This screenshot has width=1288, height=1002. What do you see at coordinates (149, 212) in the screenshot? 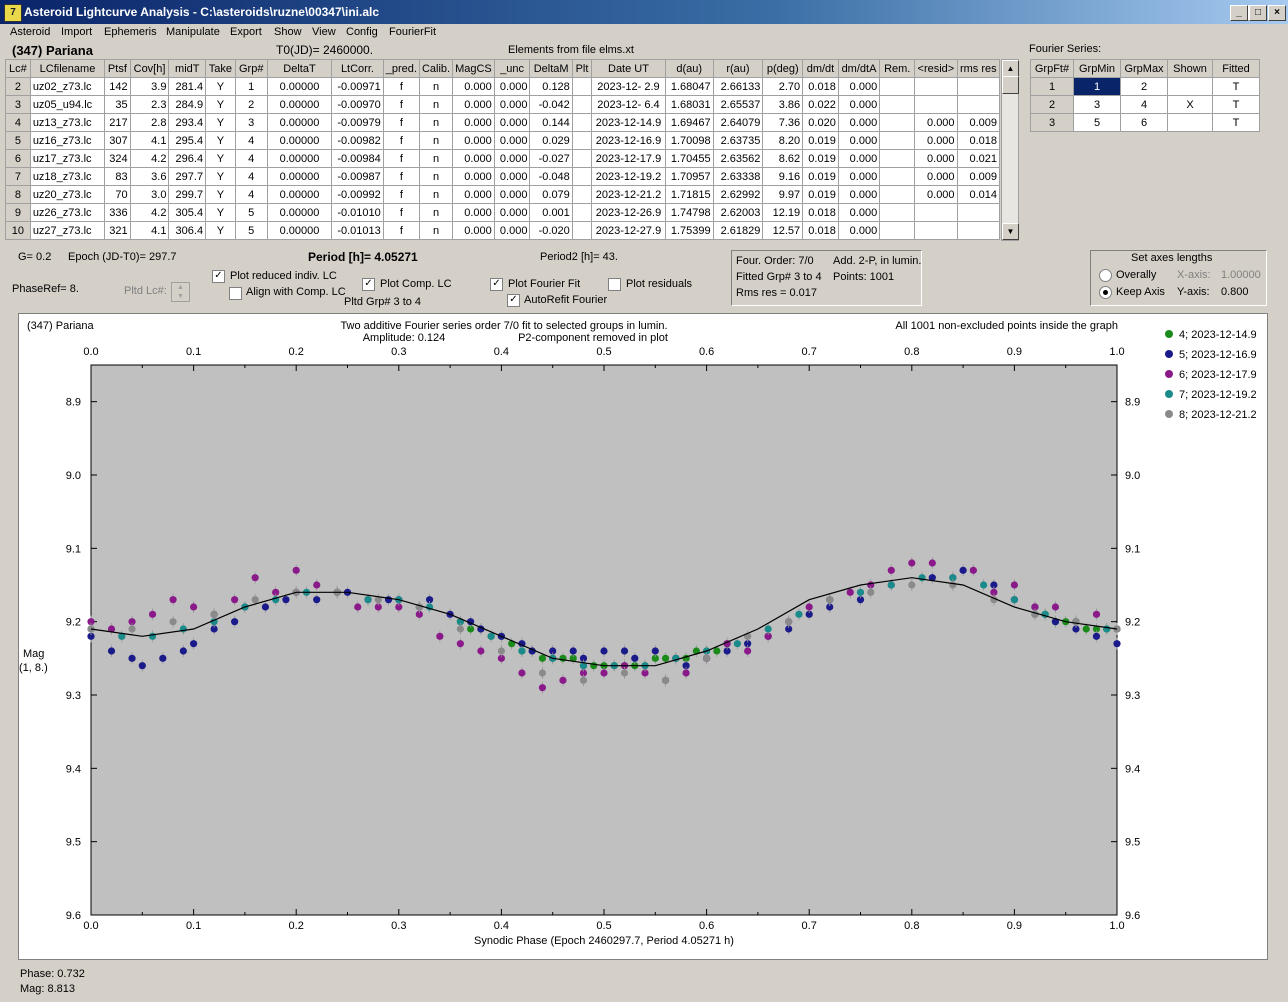
I see `lc-cell: 4.2` at bounding box center [149, 212].